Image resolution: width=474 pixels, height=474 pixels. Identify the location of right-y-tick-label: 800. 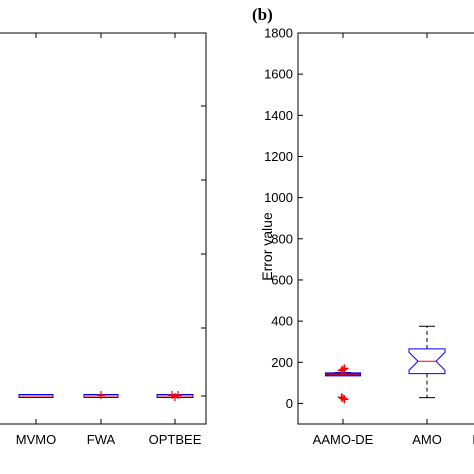
(282, 238).